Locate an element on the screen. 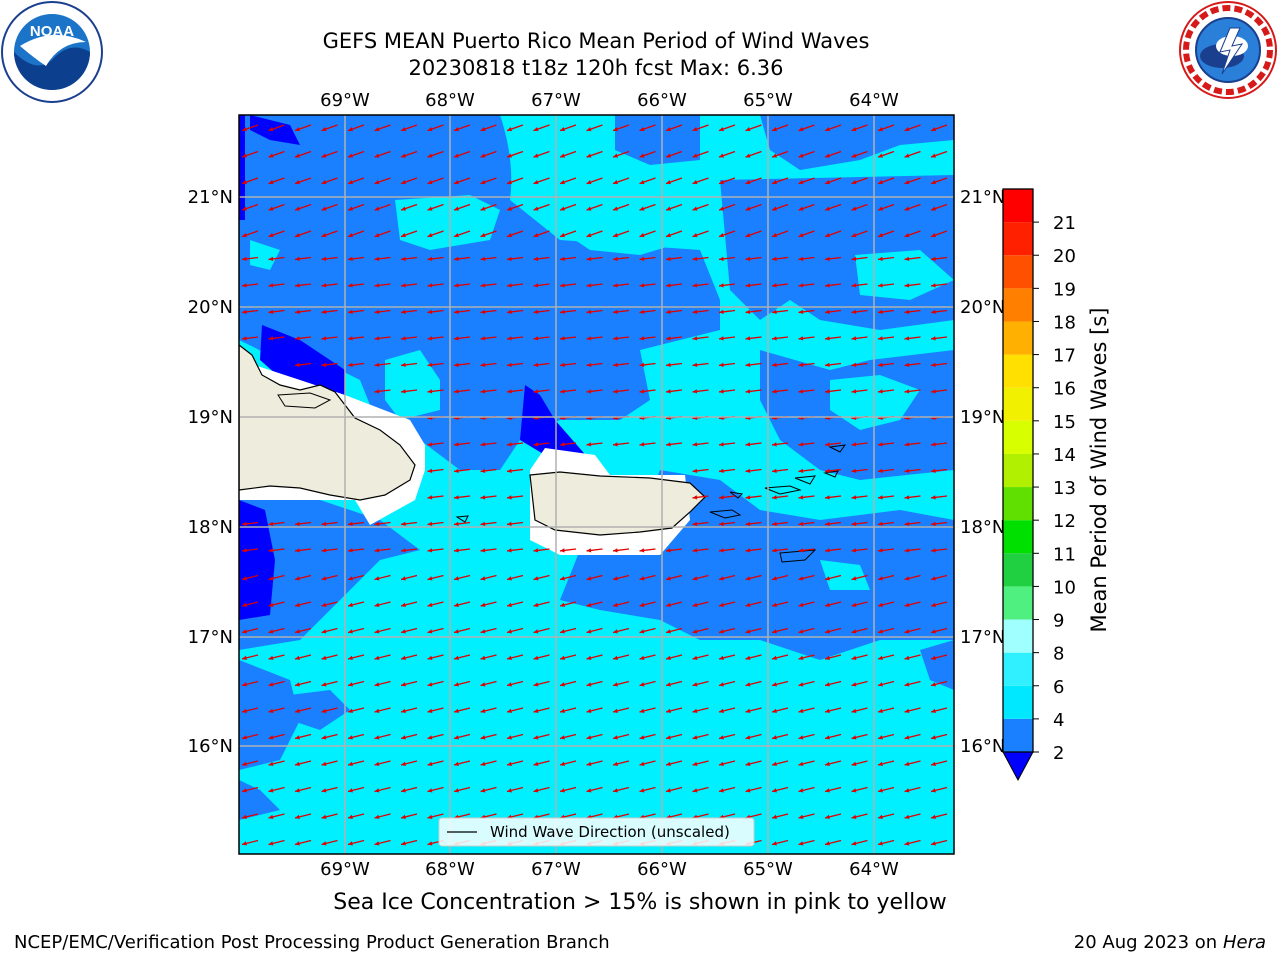 The height and width of the screenshot is (960, 1280). lon-label-bottom: 69°W is located at coordinates (345, 869).